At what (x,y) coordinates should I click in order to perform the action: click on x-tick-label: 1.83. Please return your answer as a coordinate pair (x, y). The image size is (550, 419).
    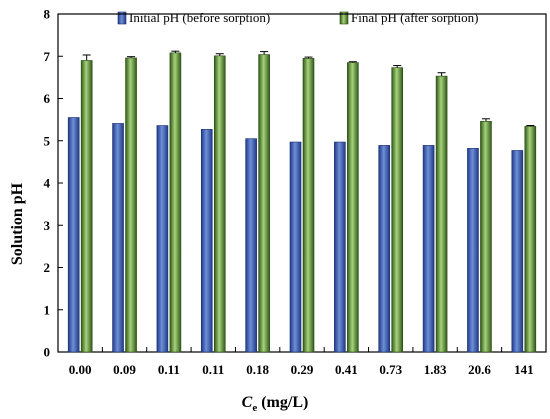
    Looking at the image, I should click on (435, 369).